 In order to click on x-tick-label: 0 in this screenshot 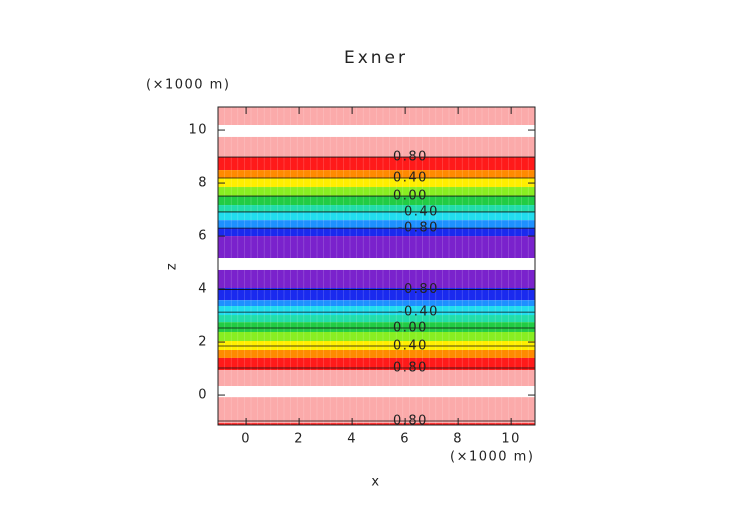, I will do `click(246, 439)`.